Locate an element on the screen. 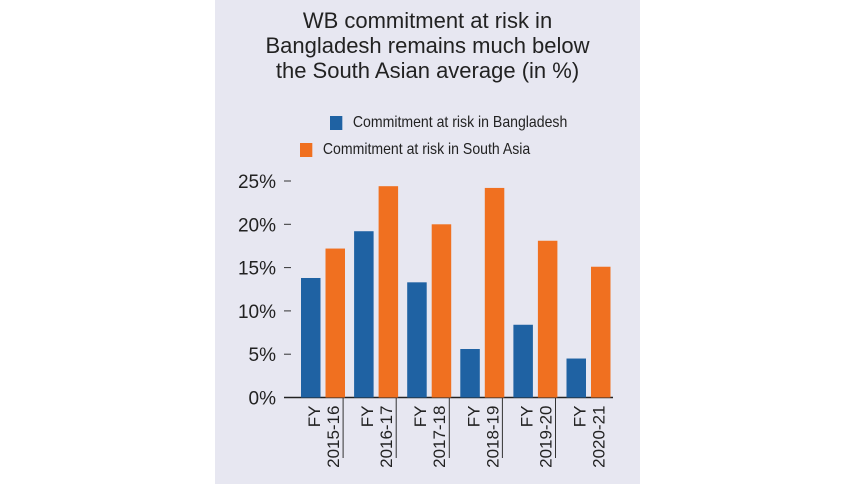 The image size is (860, 484). legend-item-bangladesh: Commitment at risk in Bangladesh is located at coordinates (448, 123).